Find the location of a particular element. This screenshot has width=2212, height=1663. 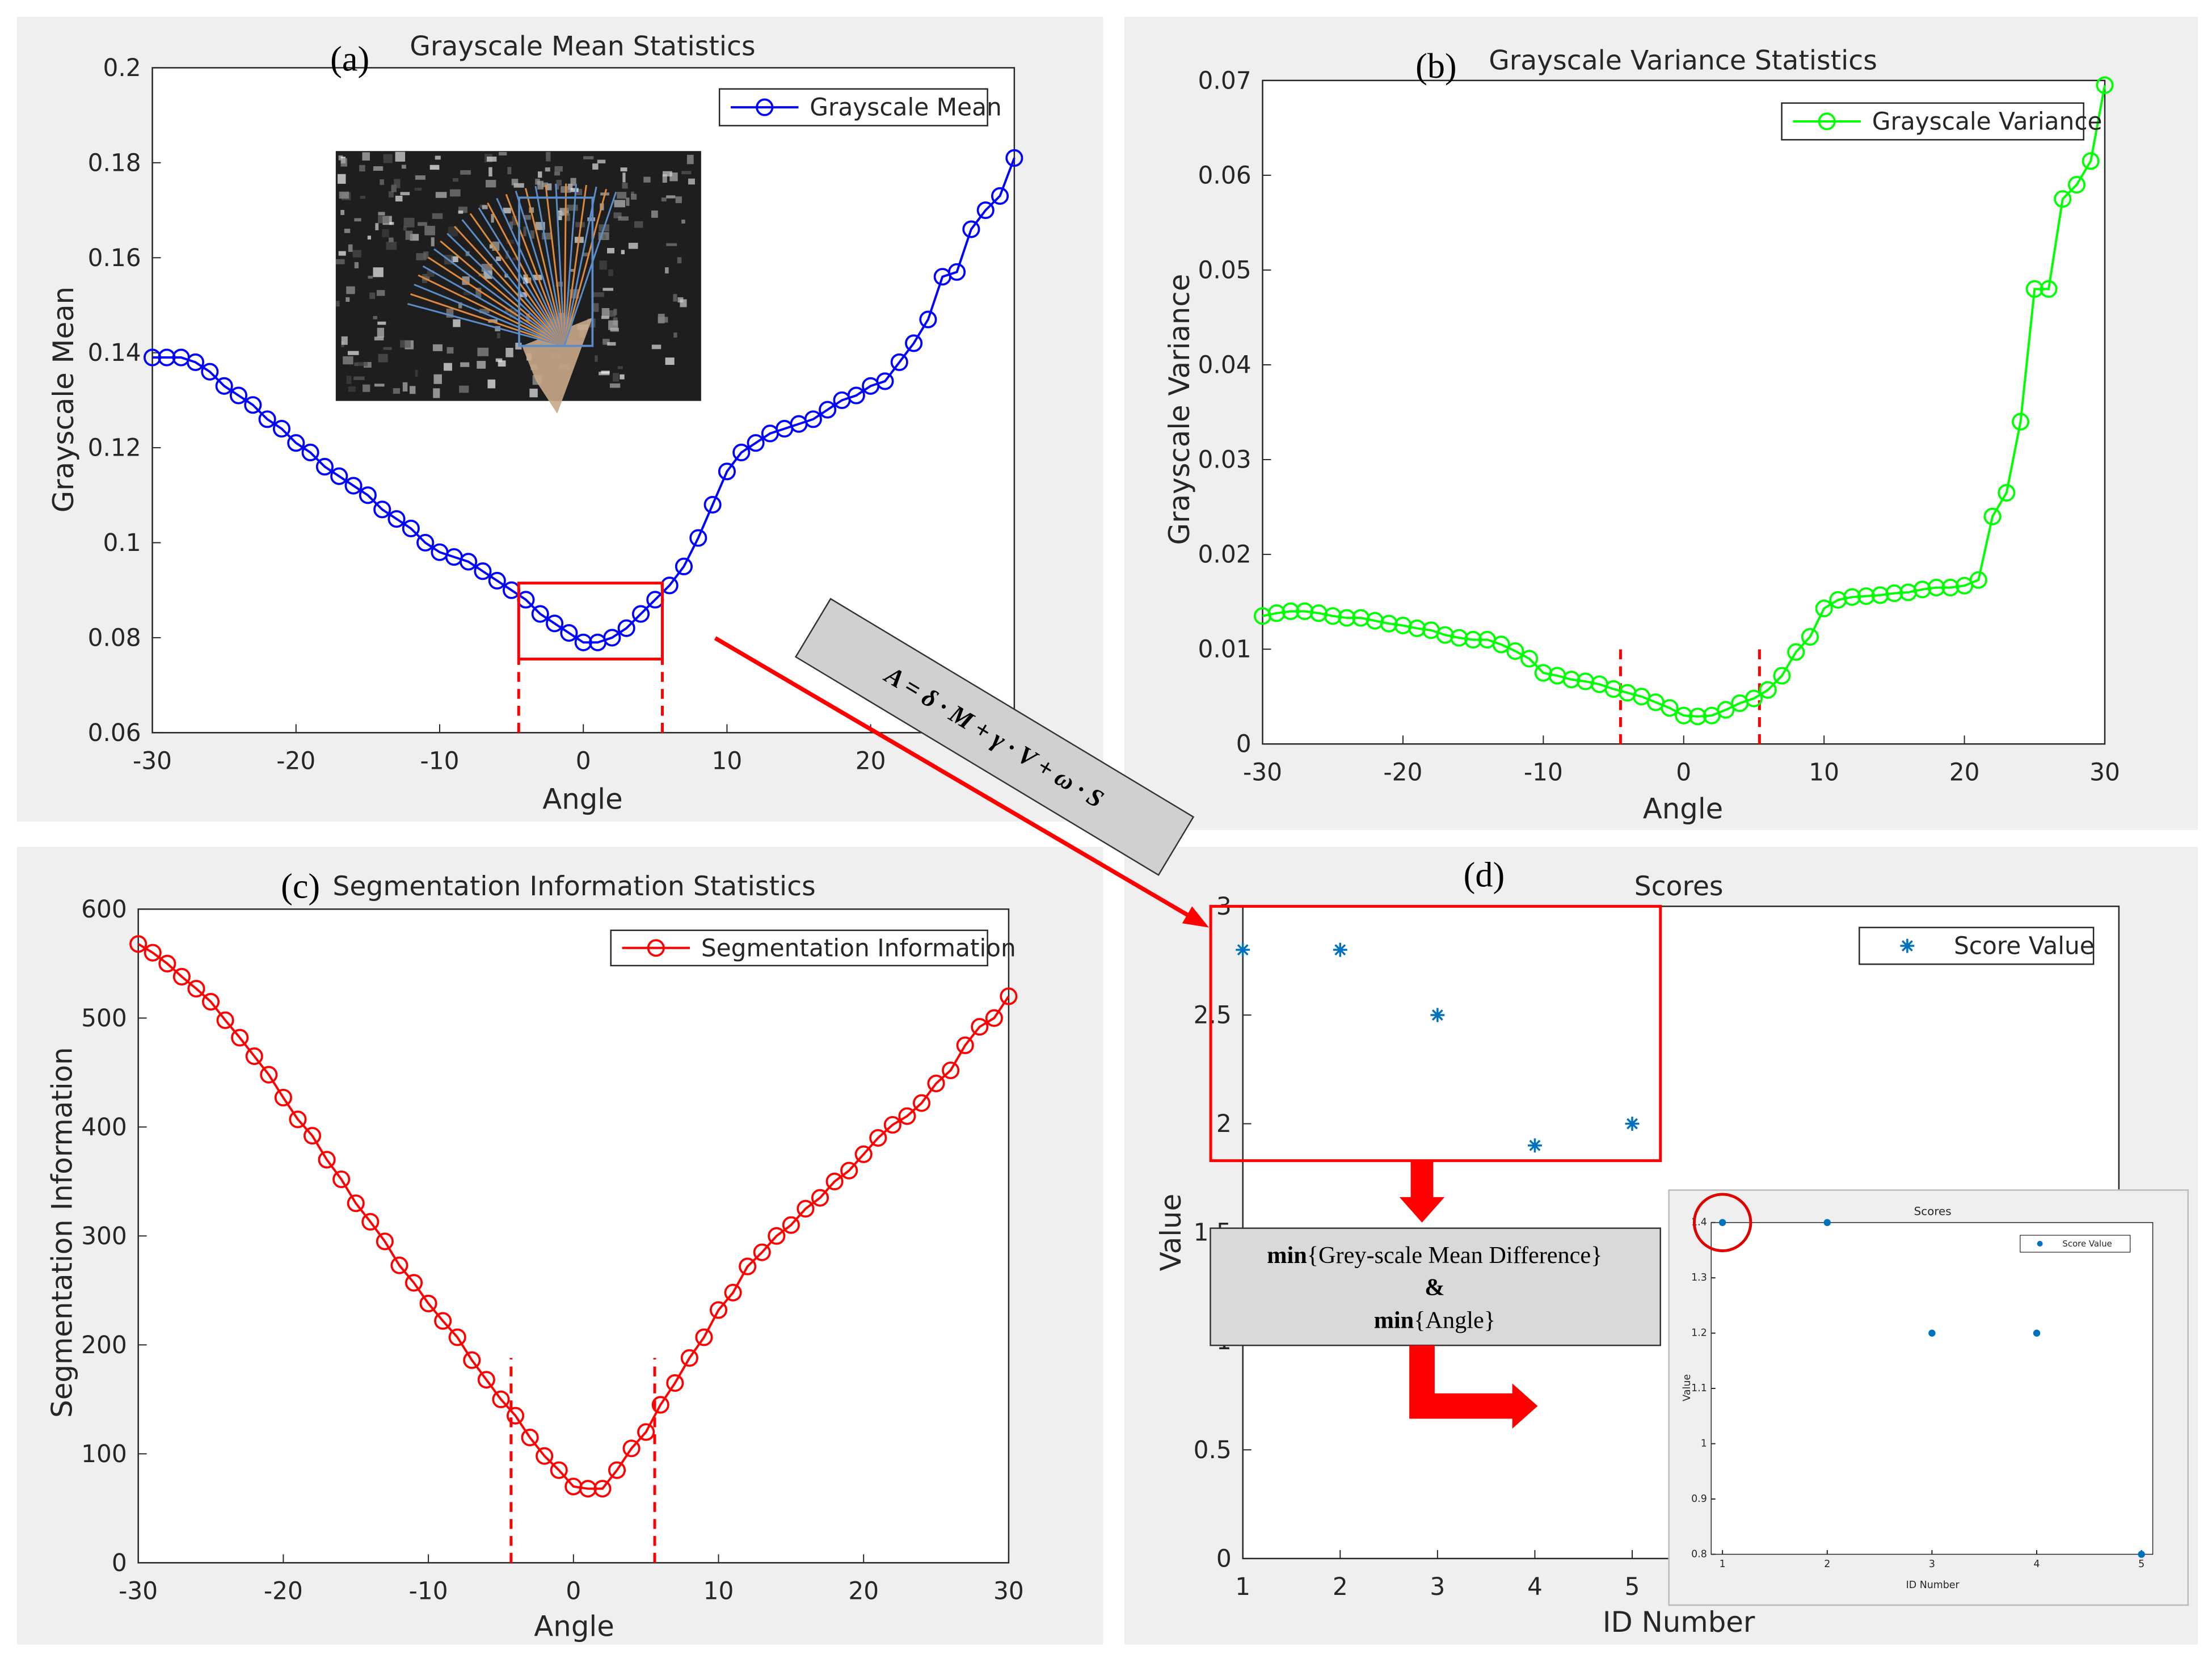

x-tick-label: -30 is located at coordinates (138, 1591).